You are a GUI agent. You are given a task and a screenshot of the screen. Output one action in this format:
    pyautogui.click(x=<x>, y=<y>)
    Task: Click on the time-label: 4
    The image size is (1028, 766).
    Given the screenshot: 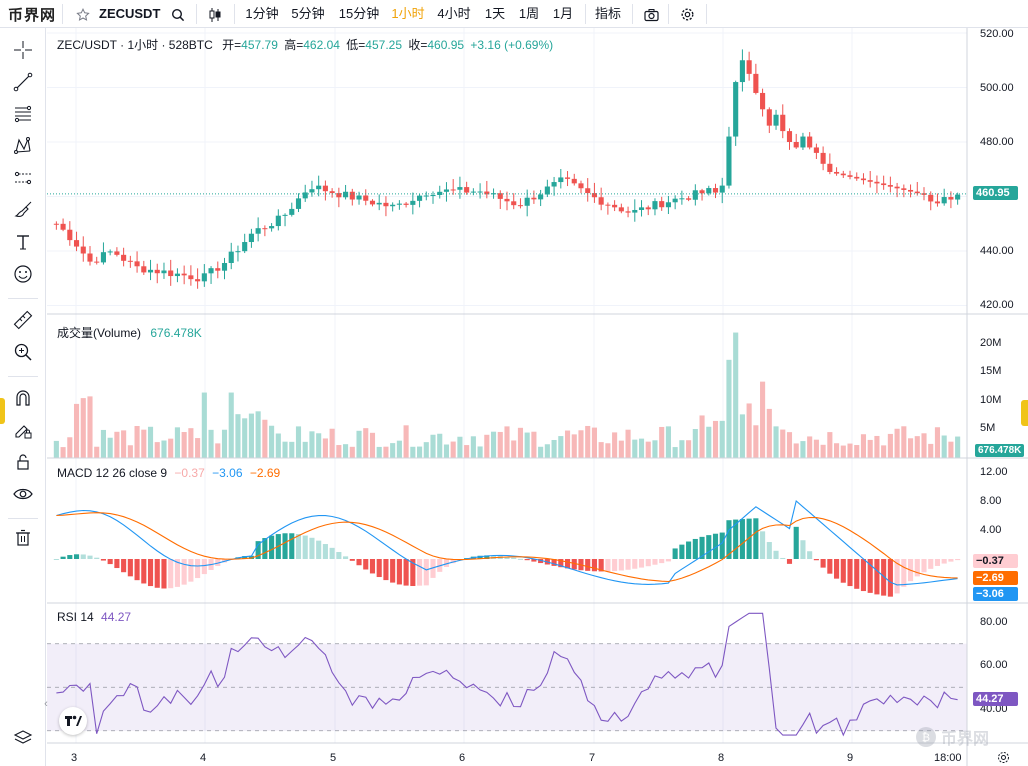 What is the action you would take?
    pyautogui.click(x=203, y=758)
    